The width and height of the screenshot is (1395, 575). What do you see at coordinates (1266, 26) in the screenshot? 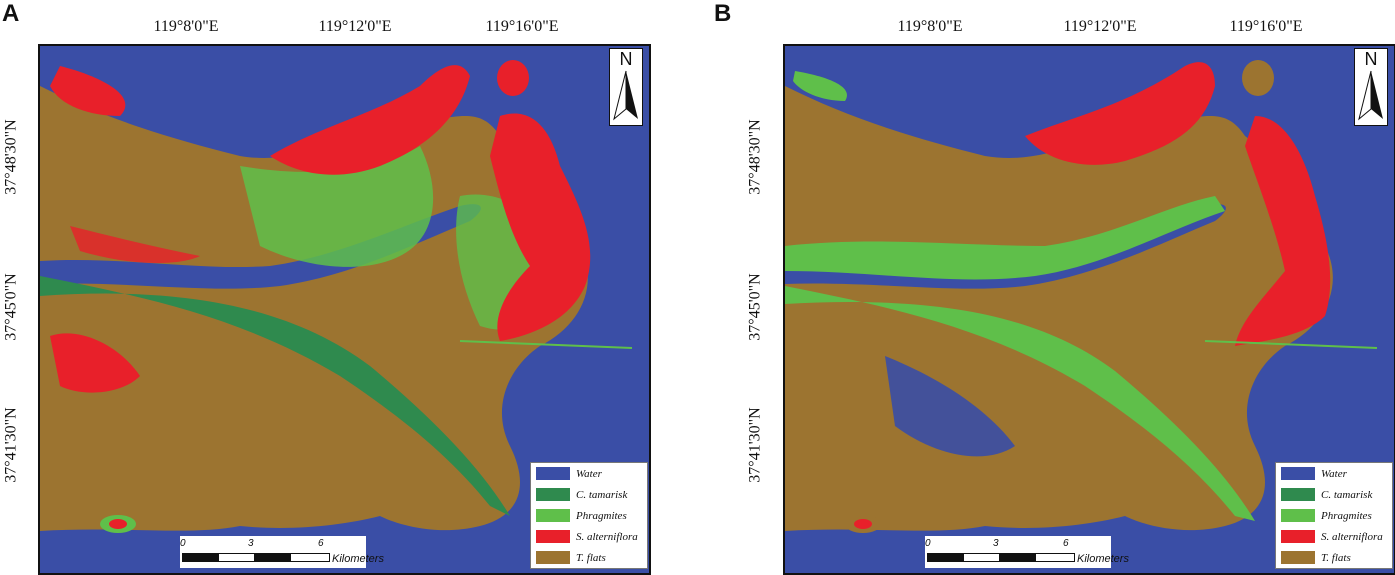
I see `lon-label-3b: 119°16'0"E` at bounding box center [1266, 26].